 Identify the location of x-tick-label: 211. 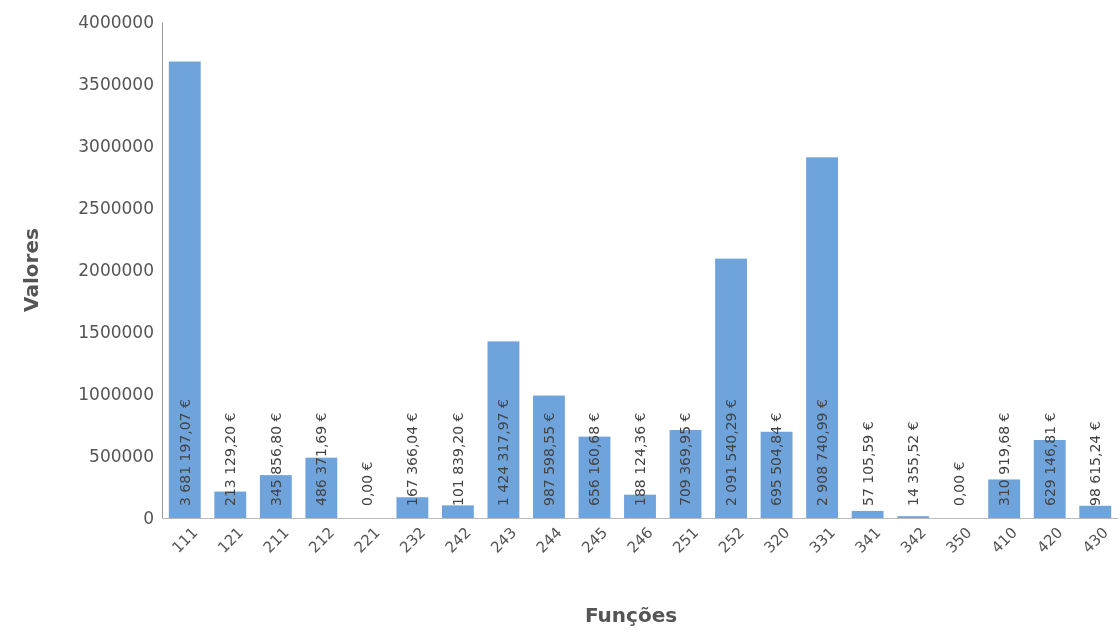
(276, 540).